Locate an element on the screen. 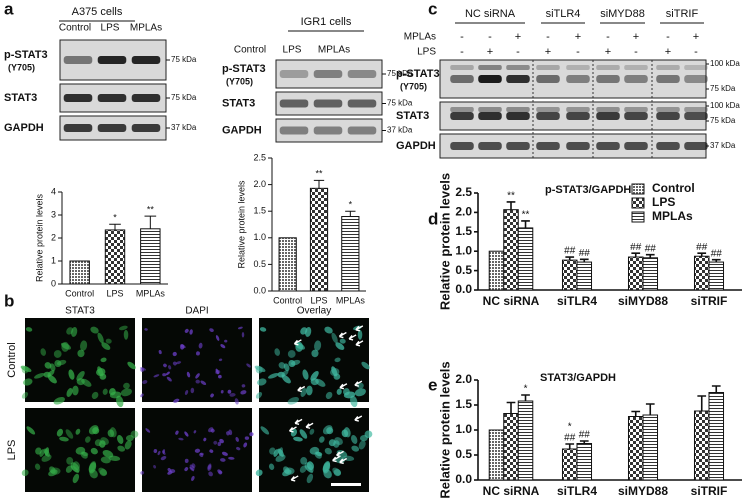  significance-label: ## is located at coordinates (570, 438).